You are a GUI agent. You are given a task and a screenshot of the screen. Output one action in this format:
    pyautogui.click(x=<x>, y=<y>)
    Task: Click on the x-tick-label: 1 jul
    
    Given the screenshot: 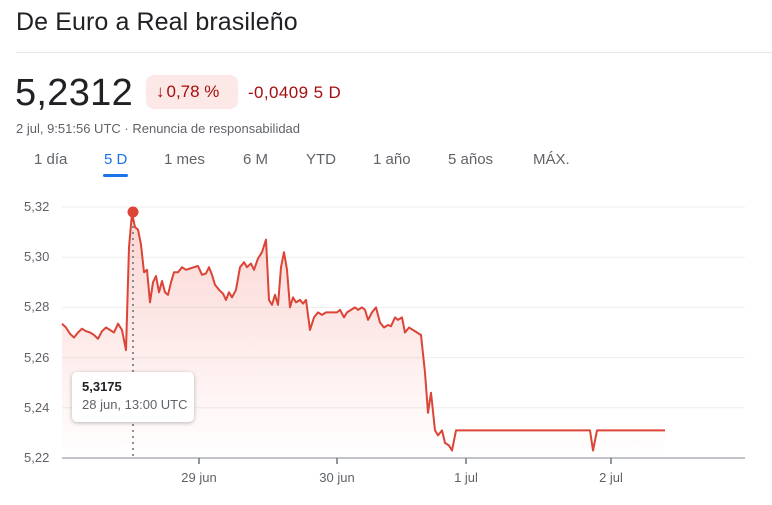 What is the action you would take?
    pyautogui.click(x=466, y=477)
    